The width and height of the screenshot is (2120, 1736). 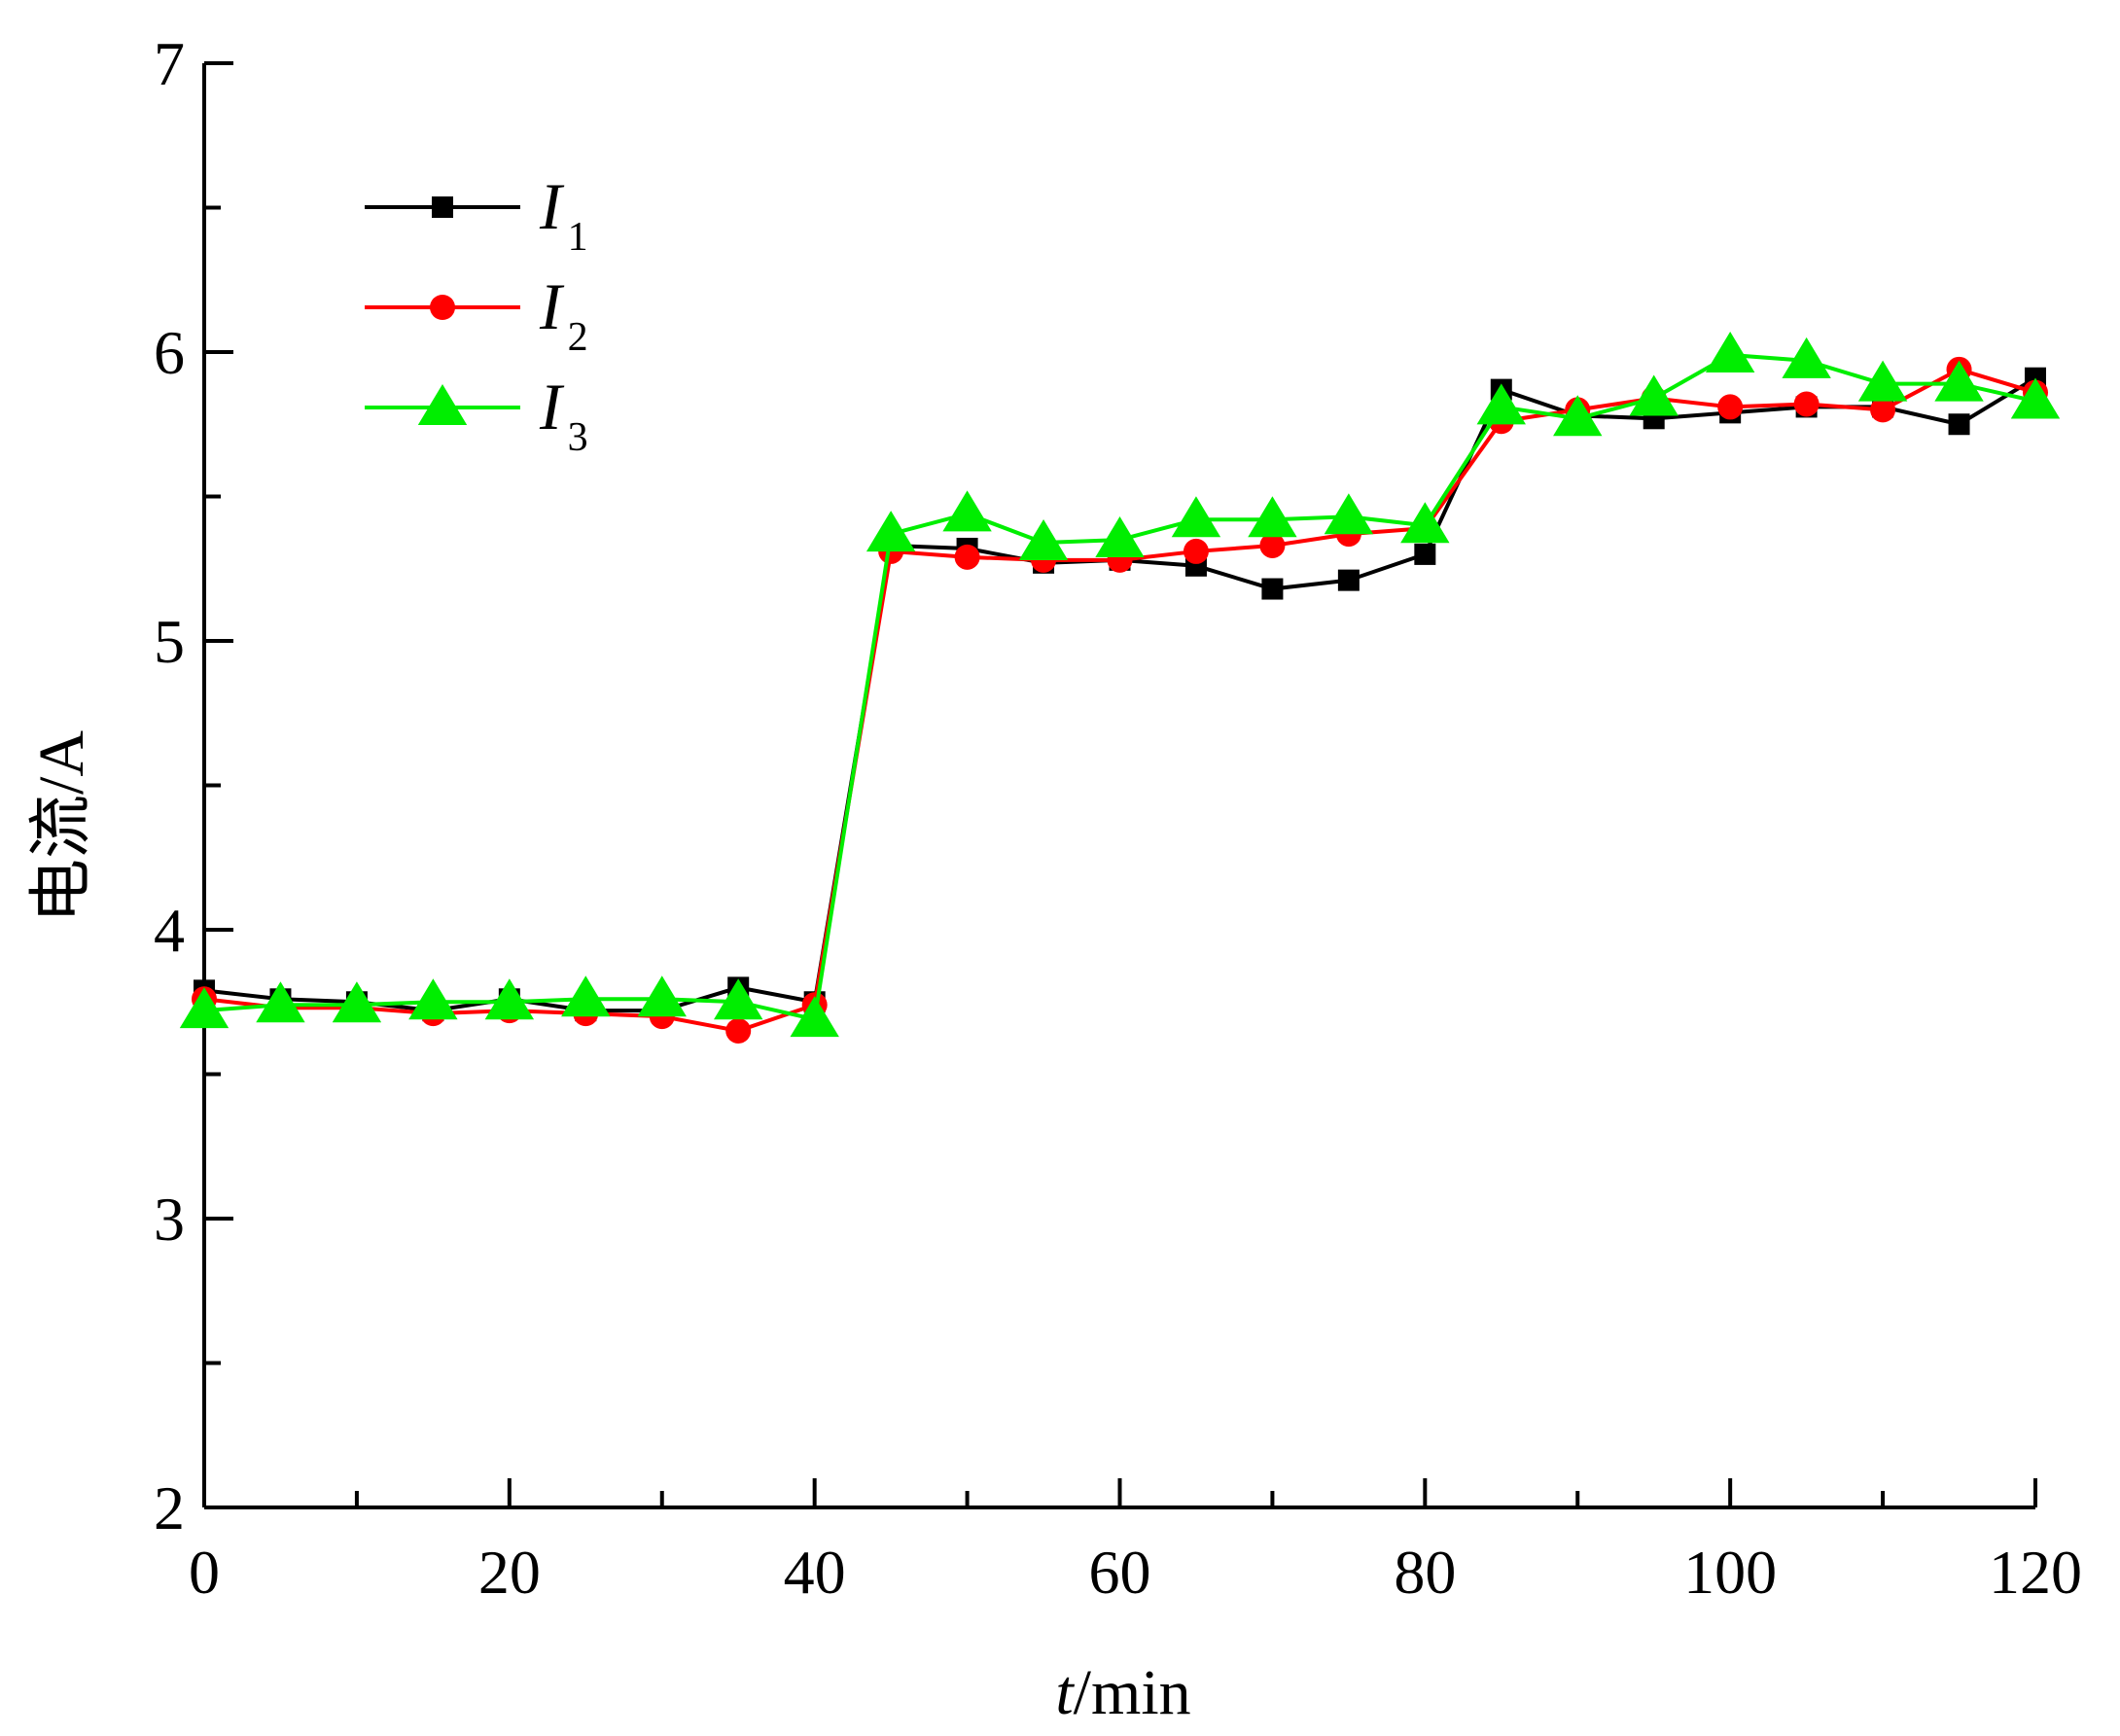 What do you see at coordinates (62, 827) in the screenshot?
I see `y-axis-label: 电流/A` at bounding box center [62, 827].